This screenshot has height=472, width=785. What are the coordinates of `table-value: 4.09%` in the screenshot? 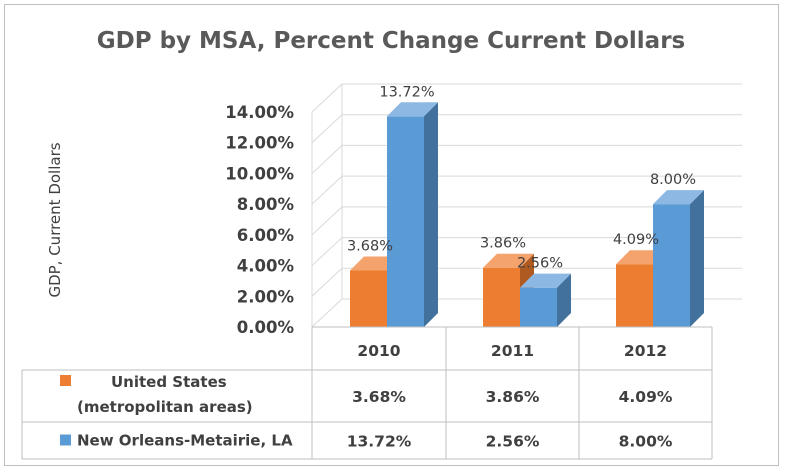 It's located at (646, 397).